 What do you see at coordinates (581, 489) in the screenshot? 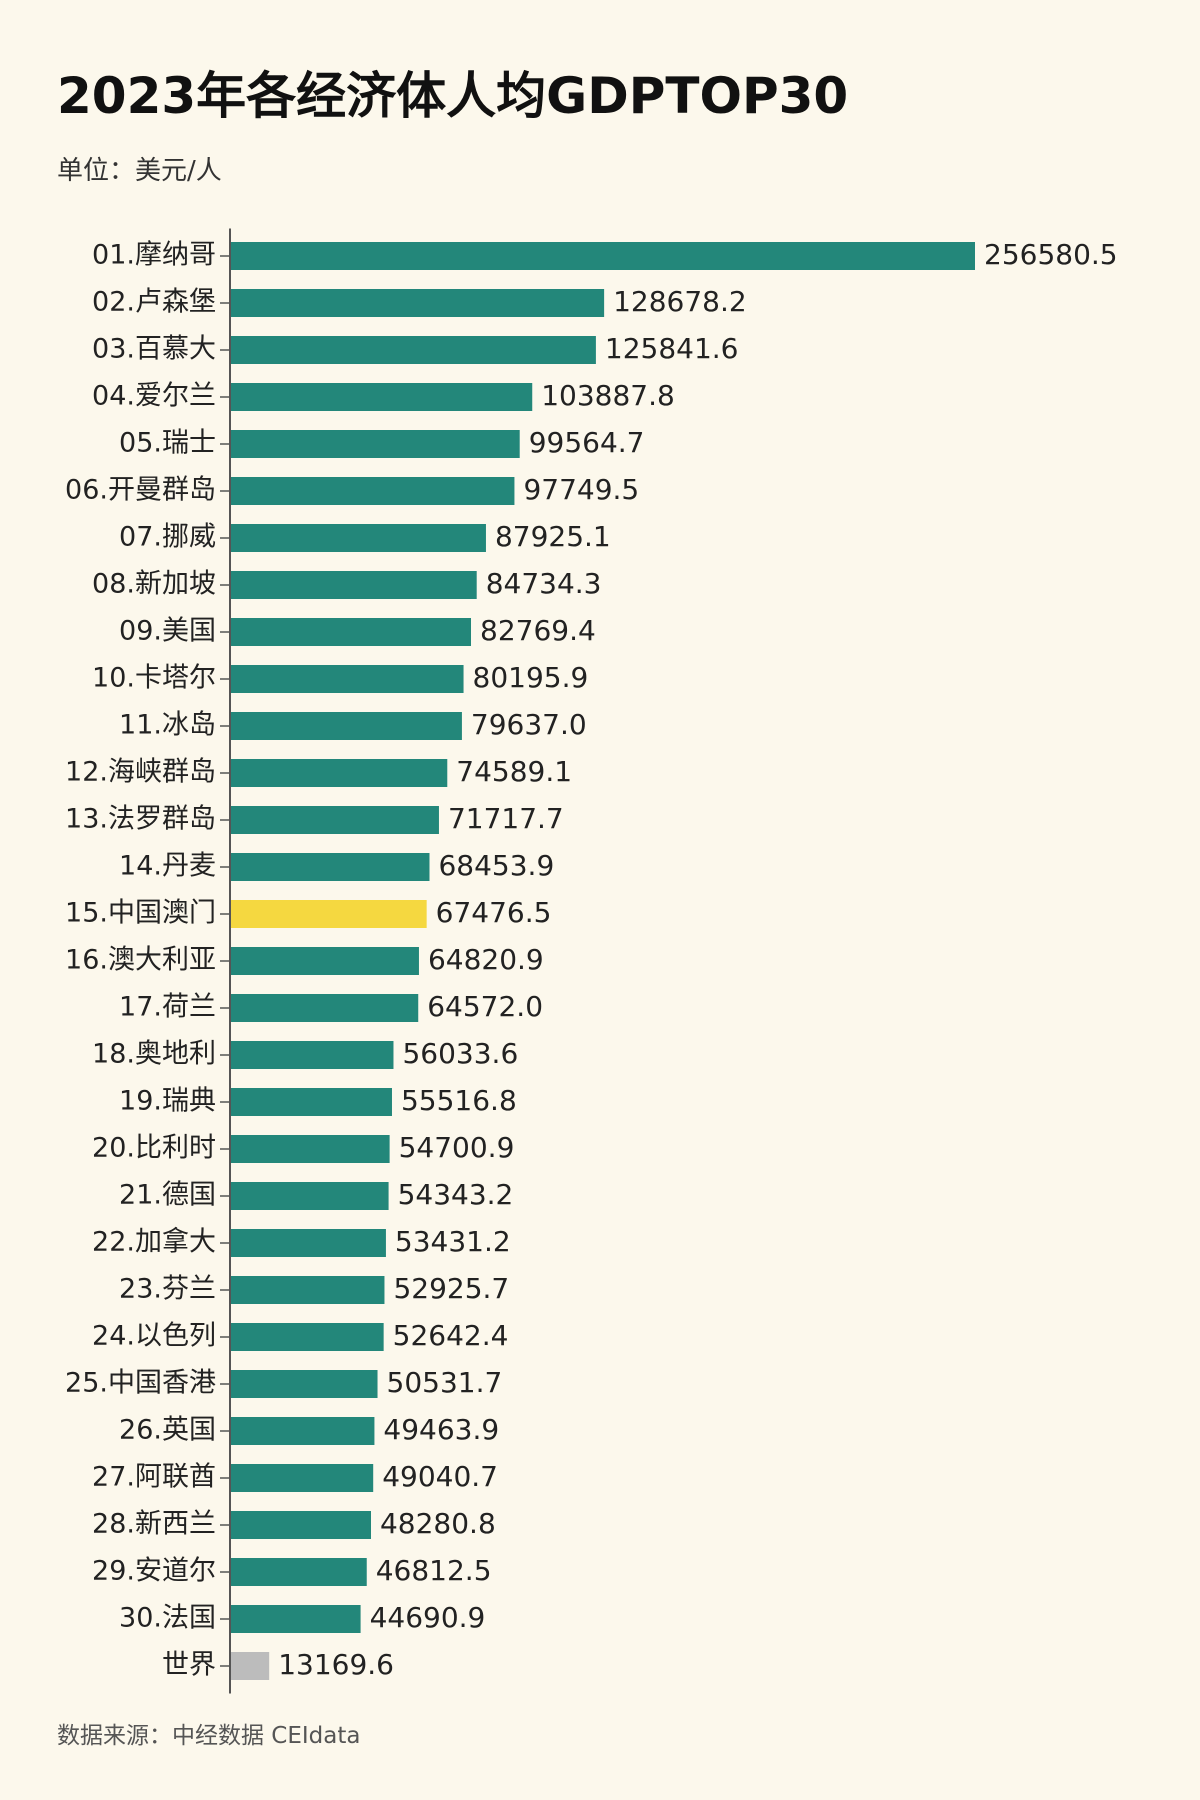
I see `value-label: 97749.5` at bounding box center [581, 489].